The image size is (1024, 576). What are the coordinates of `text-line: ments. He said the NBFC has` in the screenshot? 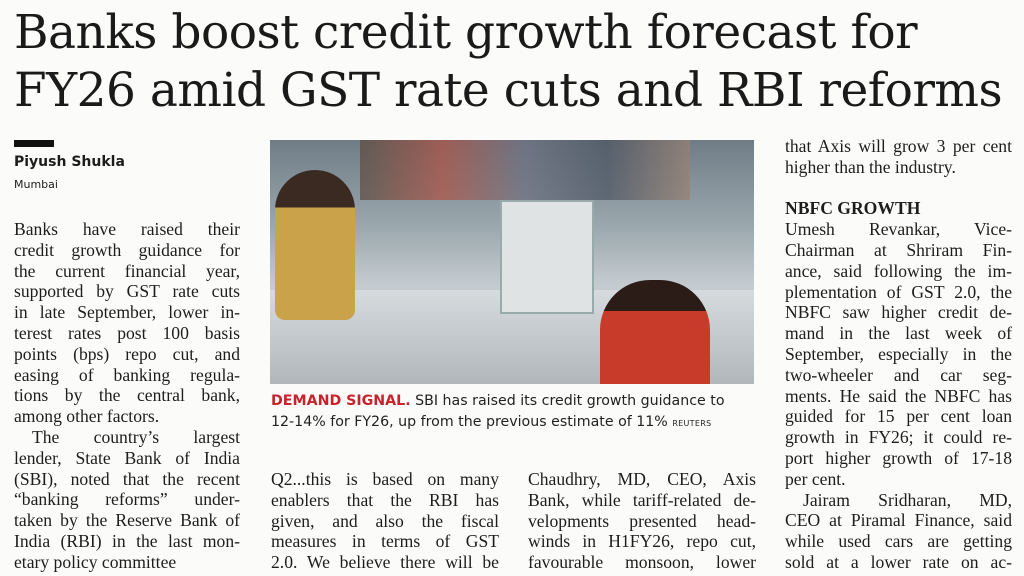 It's located at (898, 395).